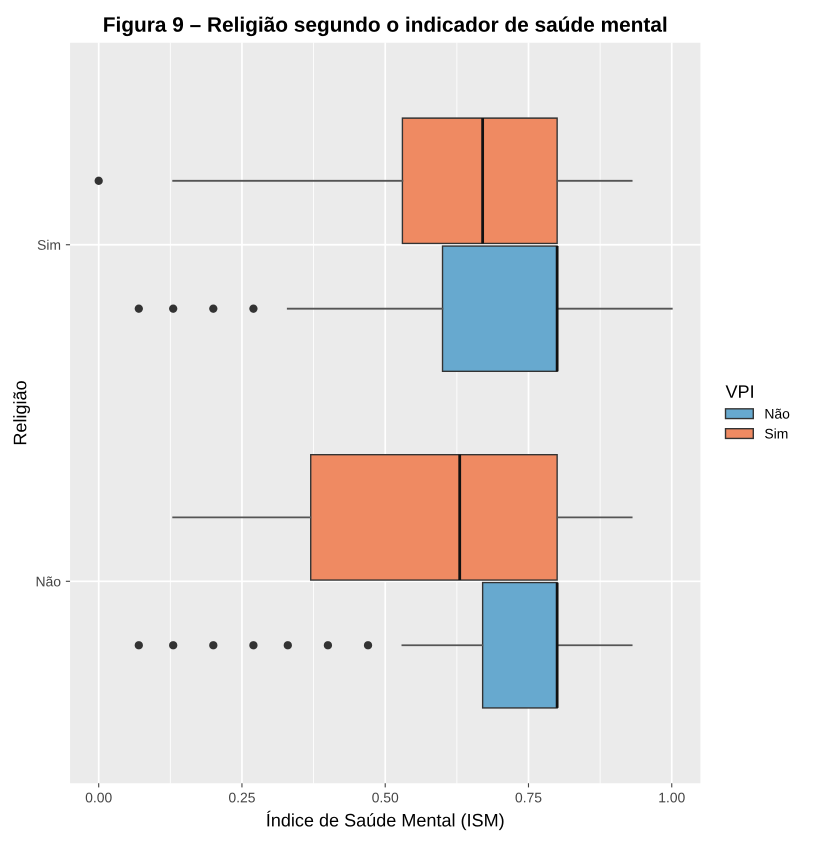 This screenshot has width=824, height=856. What do you see at coordinates (529, 797) in the screenshot?
I see `x-tick-label: 0.75` at bounding box center [529, 797].